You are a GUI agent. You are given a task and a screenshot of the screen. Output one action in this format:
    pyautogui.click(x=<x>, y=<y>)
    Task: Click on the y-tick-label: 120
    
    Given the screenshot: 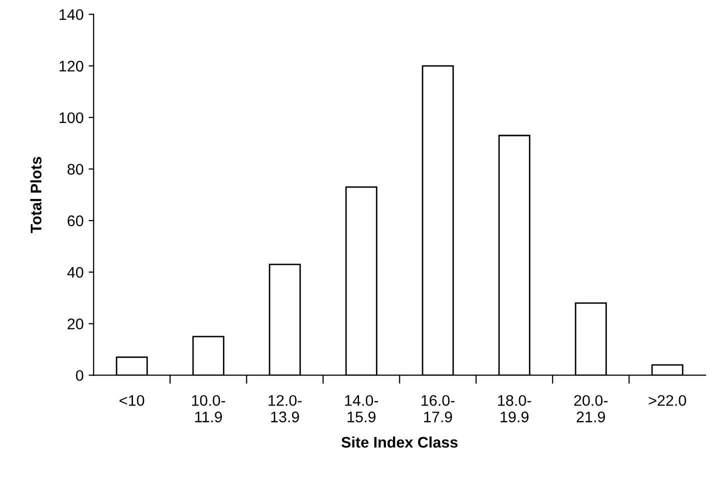 What is the action you would take?
    pyautogui.click(x=72, y=66)
    